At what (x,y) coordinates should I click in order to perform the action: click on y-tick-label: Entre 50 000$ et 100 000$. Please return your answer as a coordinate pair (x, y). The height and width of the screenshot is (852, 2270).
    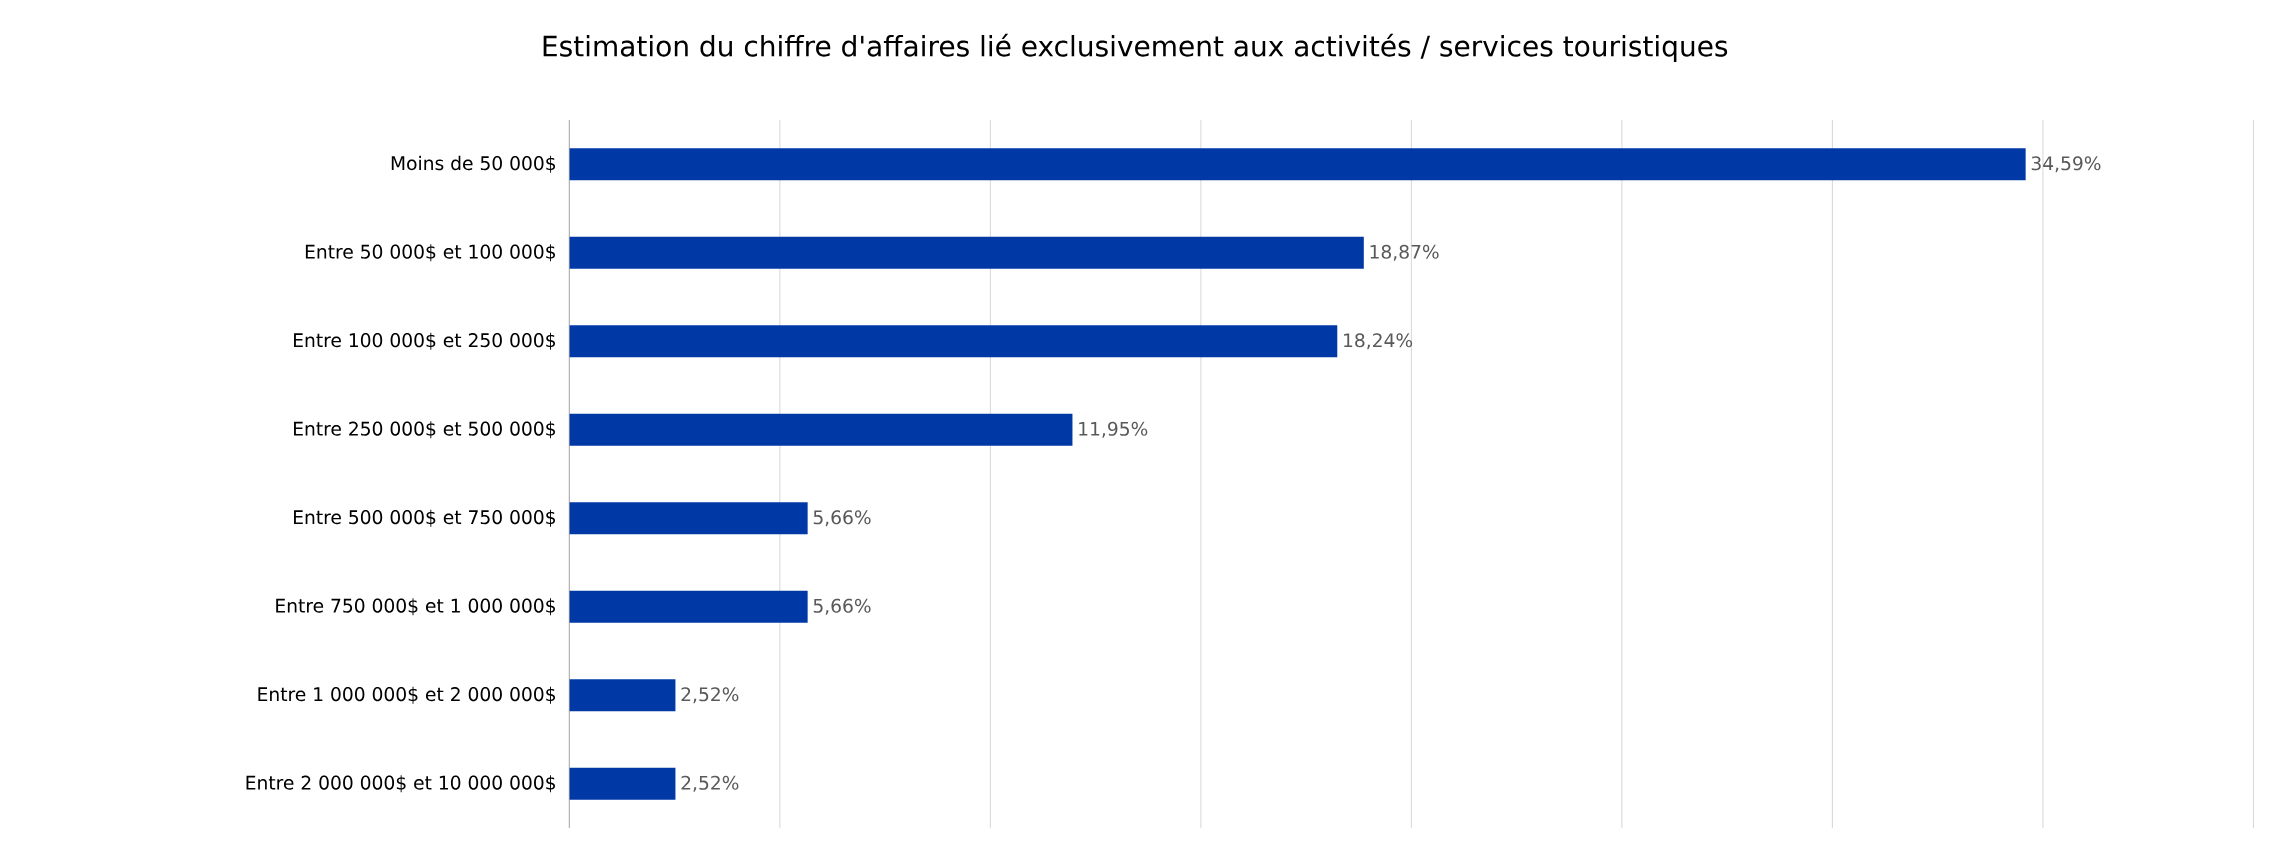
    Looking at the image, I should click on (430, 253).